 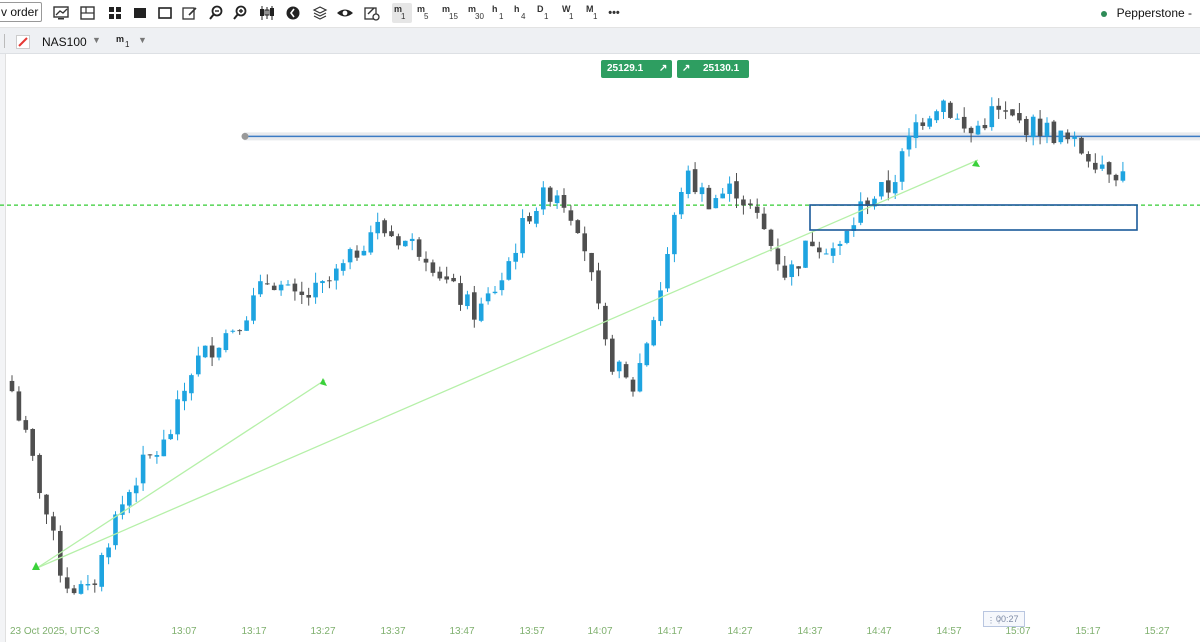 I want to click on multi-chart-icon, so click(x=115, y=13).